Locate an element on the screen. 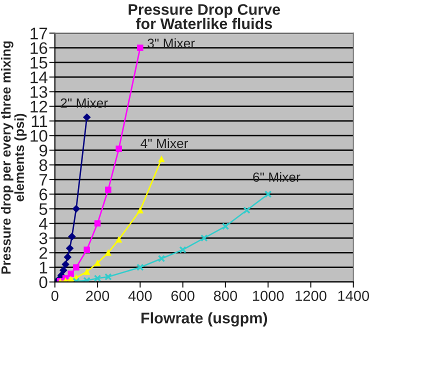  y-tick-label: 15 is located at coordinates (39, 62).